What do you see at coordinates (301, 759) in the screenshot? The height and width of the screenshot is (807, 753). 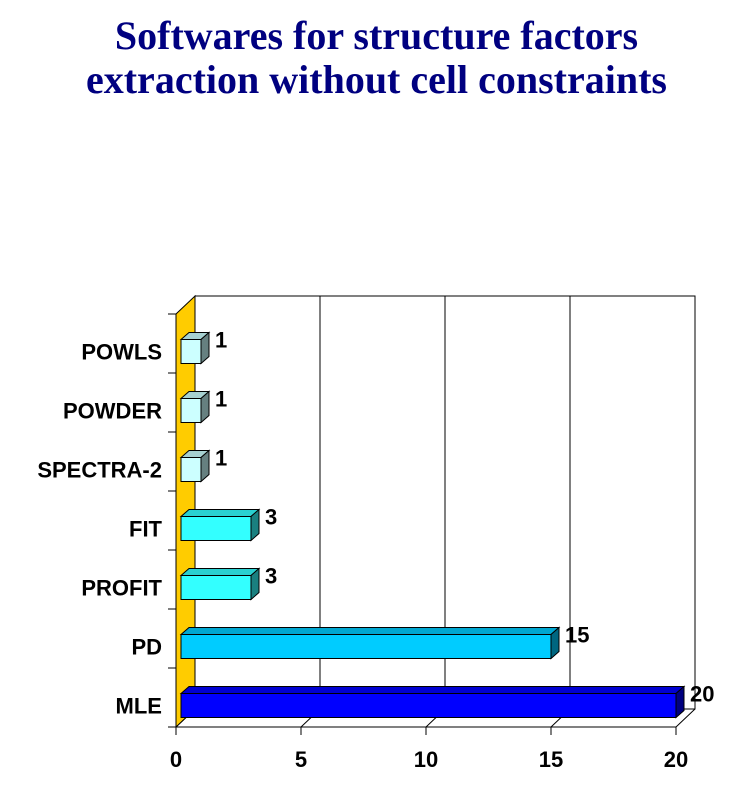 I see `x-tick-label: 5` at bounding box center [301, 759].